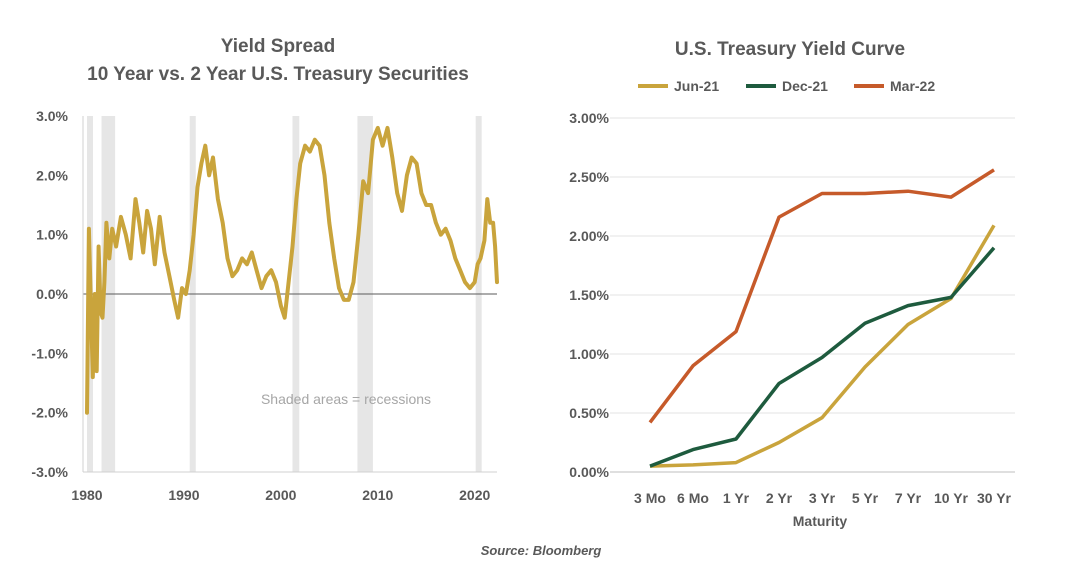 The height and width of the screenshot is (583, 1080). Describe the element at coordinates (589, 118) in the screenshot. I see `right-y-tick: 3.00%` at that location.